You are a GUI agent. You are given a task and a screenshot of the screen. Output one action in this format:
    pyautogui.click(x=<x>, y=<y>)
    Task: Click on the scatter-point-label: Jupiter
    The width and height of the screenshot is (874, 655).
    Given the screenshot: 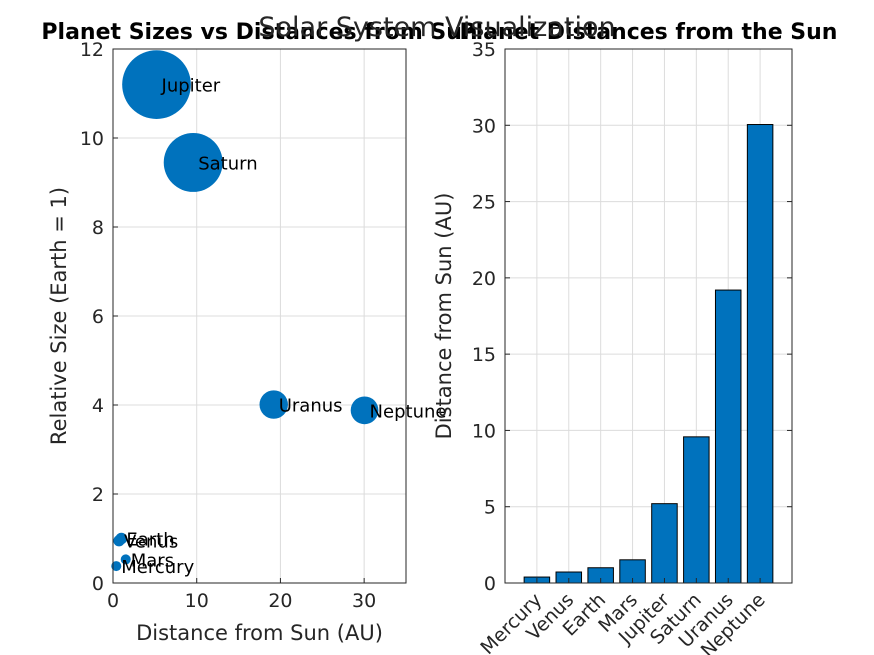 What is the action you would take?
    pyautogui.click(x=191, y=86)
    